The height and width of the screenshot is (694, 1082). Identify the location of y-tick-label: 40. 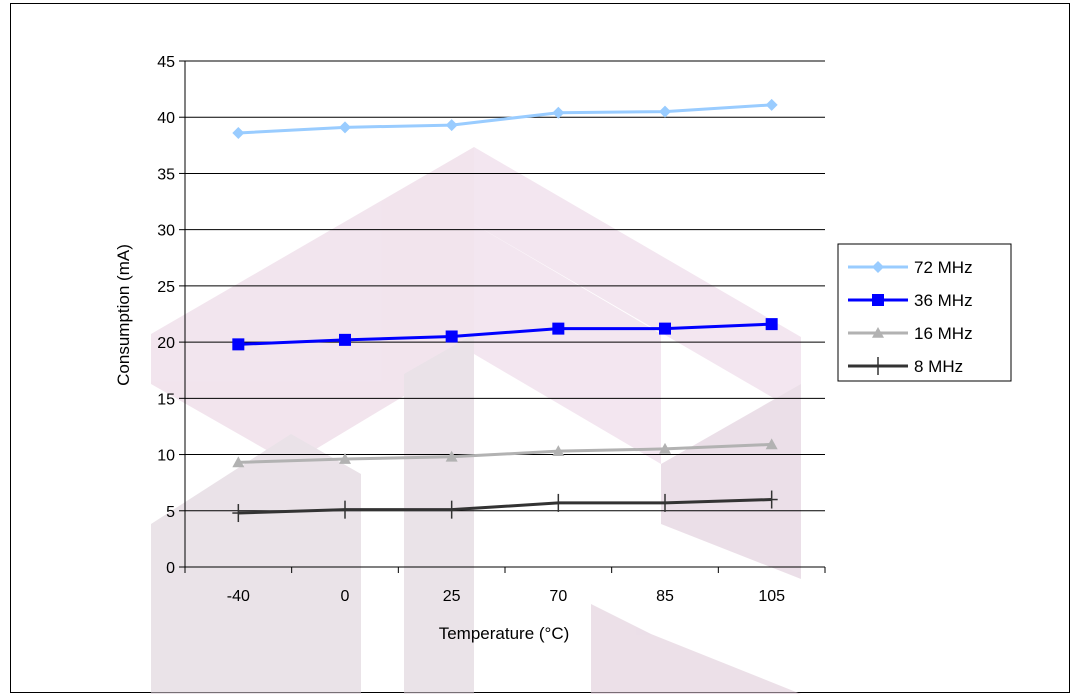
(166, 118).